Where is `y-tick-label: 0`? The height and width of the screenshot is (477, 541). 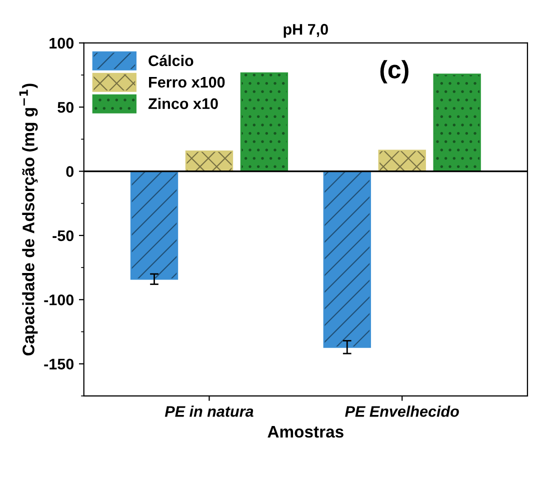 y-tick-label: 0 is located at coordinates (70, 171).